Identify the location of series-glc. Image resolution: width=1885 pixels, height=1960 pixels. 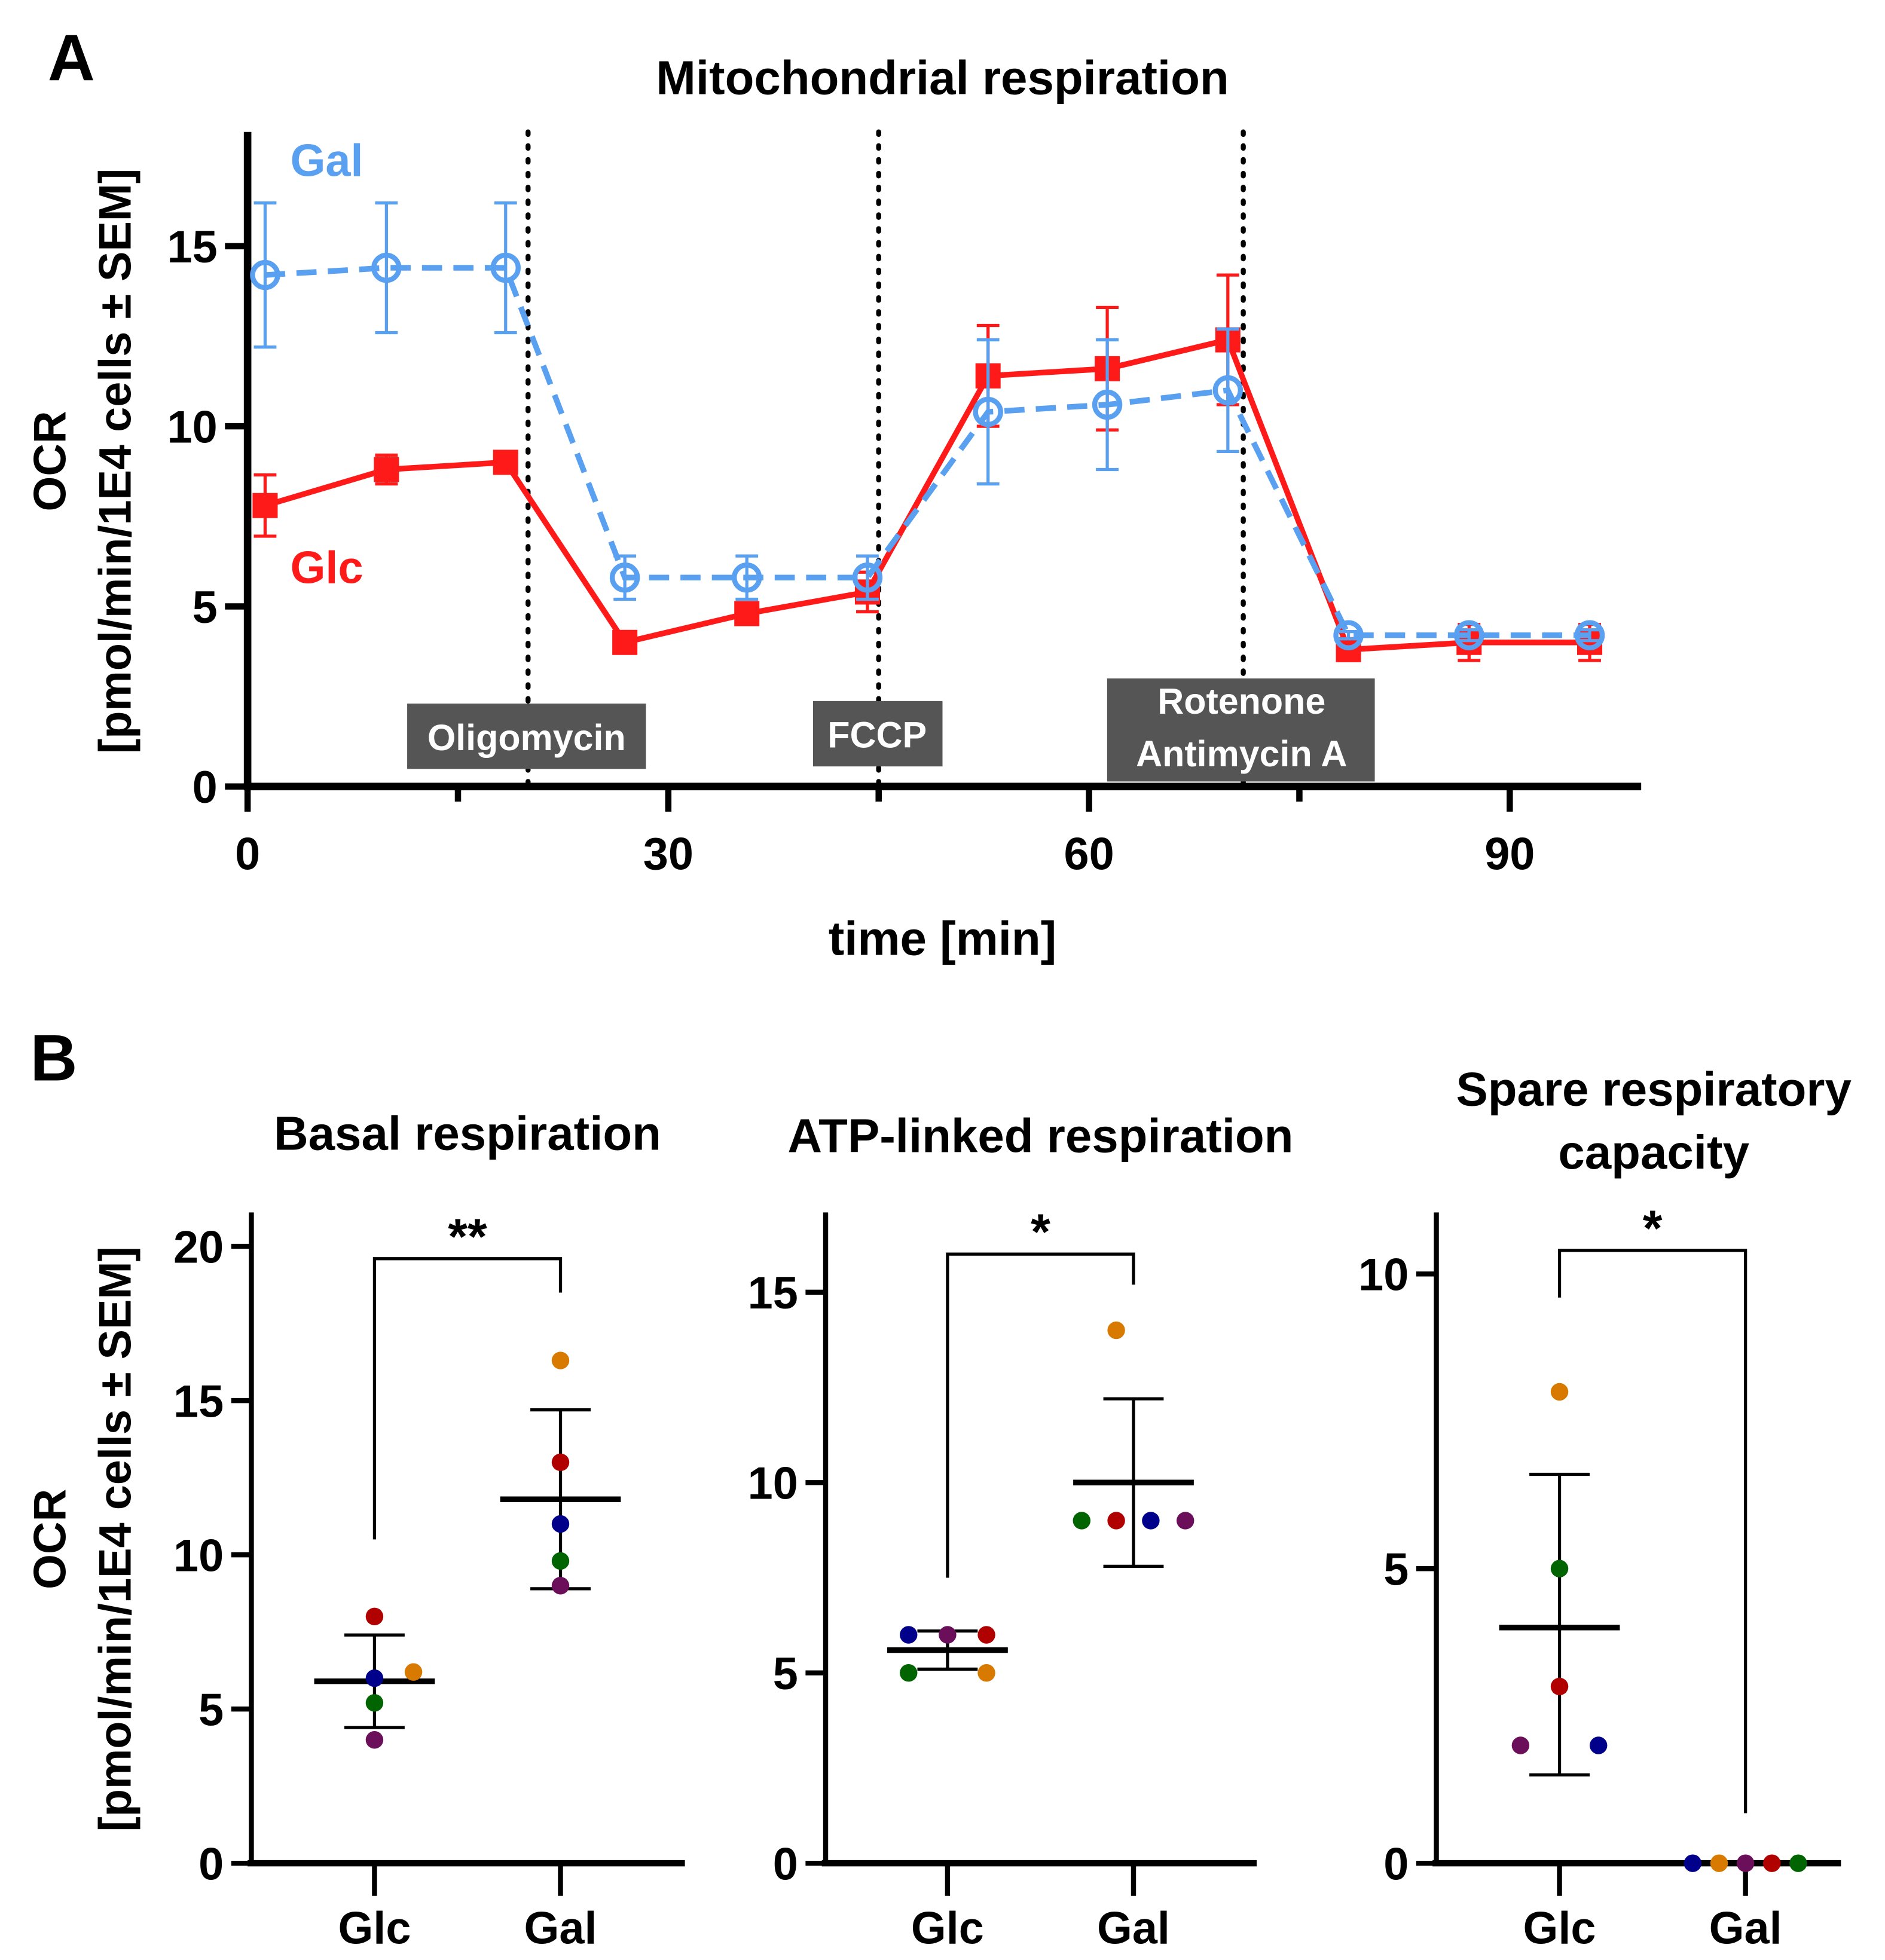
(927, 468).